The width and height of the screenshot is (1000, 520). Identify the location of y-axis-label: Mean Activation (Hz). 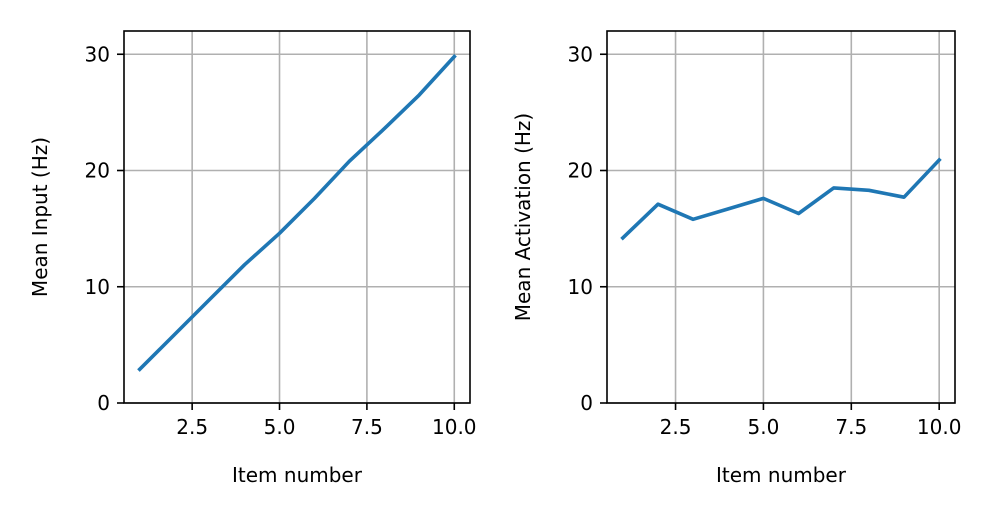
(523, 217).